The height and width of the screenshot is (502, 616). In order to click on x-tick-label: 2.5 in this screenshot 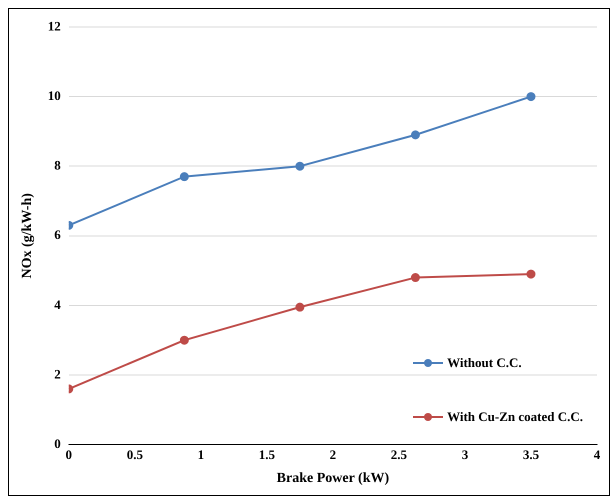, I will do `click(399, 454)`.